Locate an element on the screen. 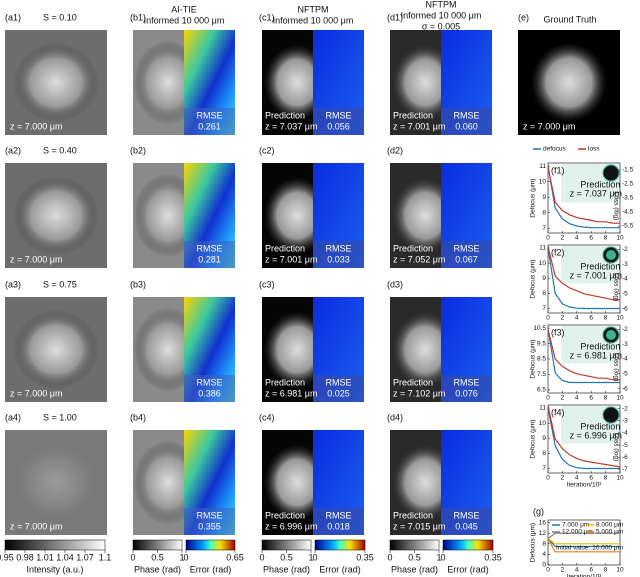  panel-tag: (a4) is located at coordinates (13, 417).